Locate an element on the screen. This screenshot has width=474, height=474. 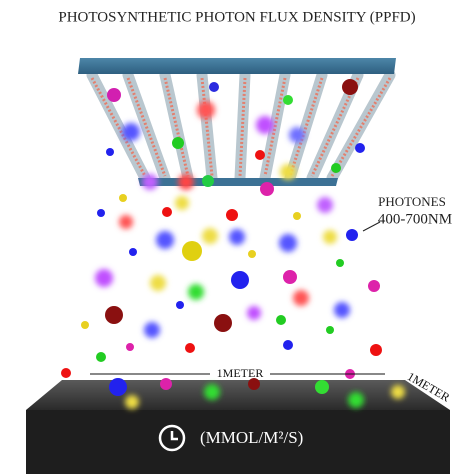
pointer-line is located at coordinates (371, 226).